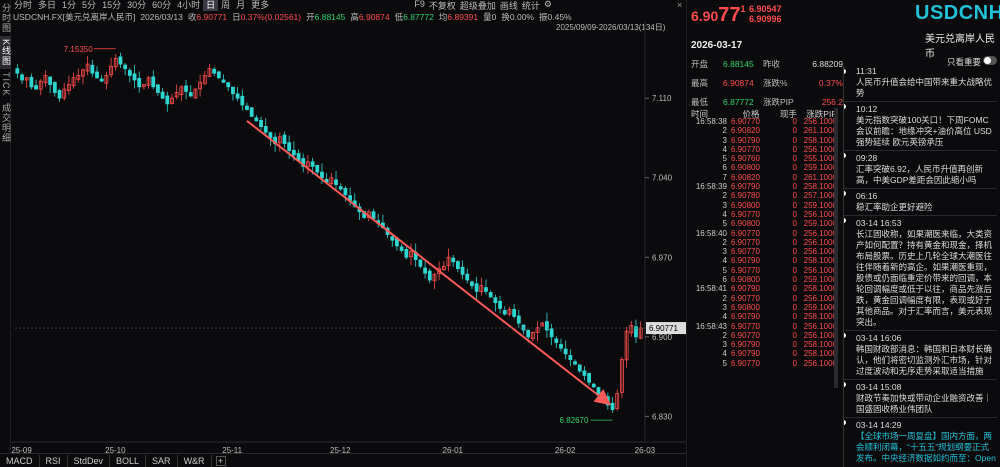  Describe the element at coordinates (530, 6) in the screenshot. I see `stats-button: 统计` at that location.